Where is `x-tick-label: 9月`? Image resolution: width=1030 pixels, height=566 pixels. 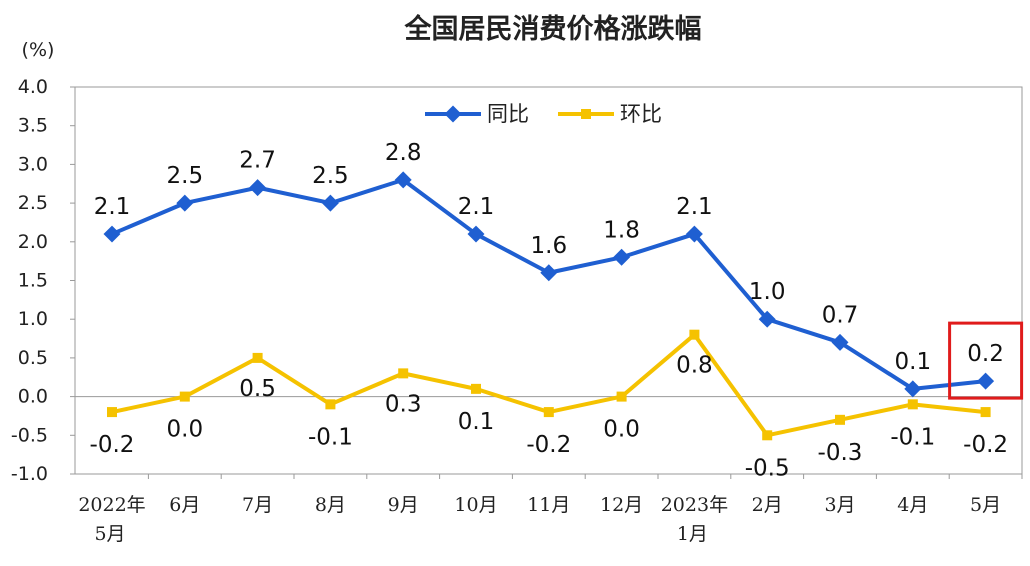
x-tick-label: 9月 is located at coordinates (403, 505).